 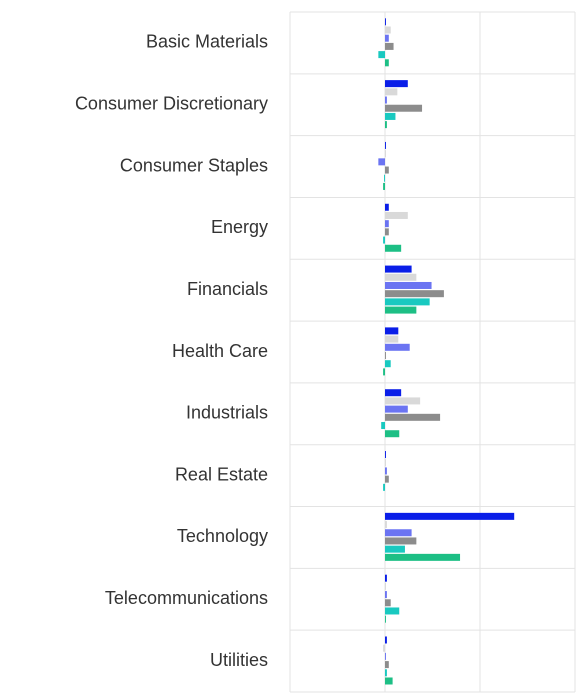 What do you see at coordinates (186, 598) in the screenshot?
I see `y-tick-label: Telecommunications` at bounding box center [186, 598].